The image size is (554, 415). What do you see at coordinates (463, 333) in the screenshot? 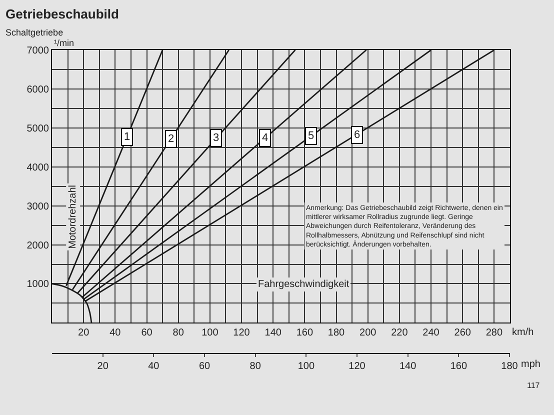
I see `x-tick-label: 260` at bounding box center [463, 333].